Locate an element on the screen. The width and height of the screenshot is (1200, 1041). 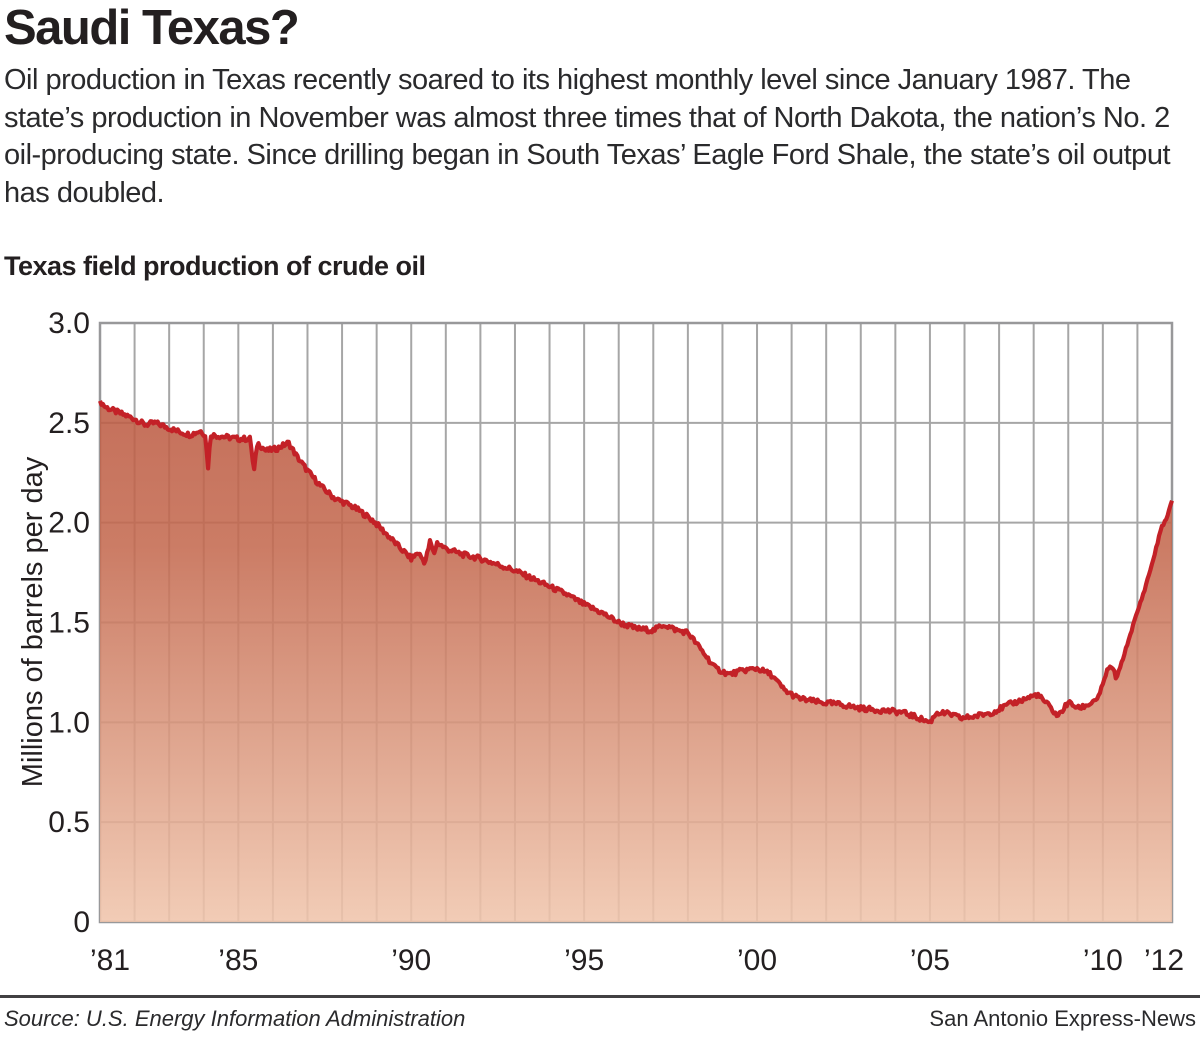
footer-rule is located at coordinates (600, 996).